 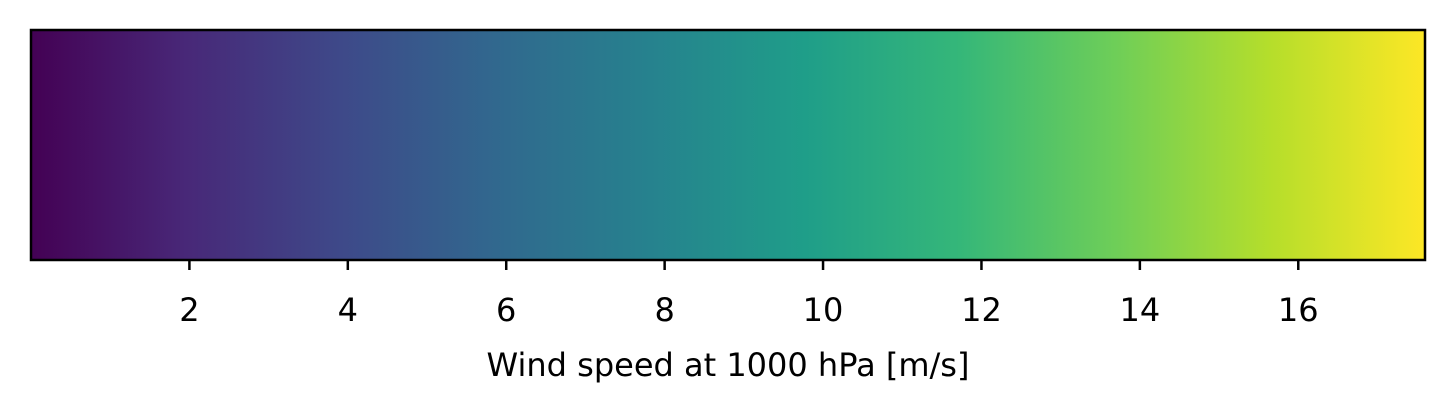 What do you see at coordinates (348, 310) in the screenshot?
I see `x-tick-label: 4` at bounding box center [348, 310].